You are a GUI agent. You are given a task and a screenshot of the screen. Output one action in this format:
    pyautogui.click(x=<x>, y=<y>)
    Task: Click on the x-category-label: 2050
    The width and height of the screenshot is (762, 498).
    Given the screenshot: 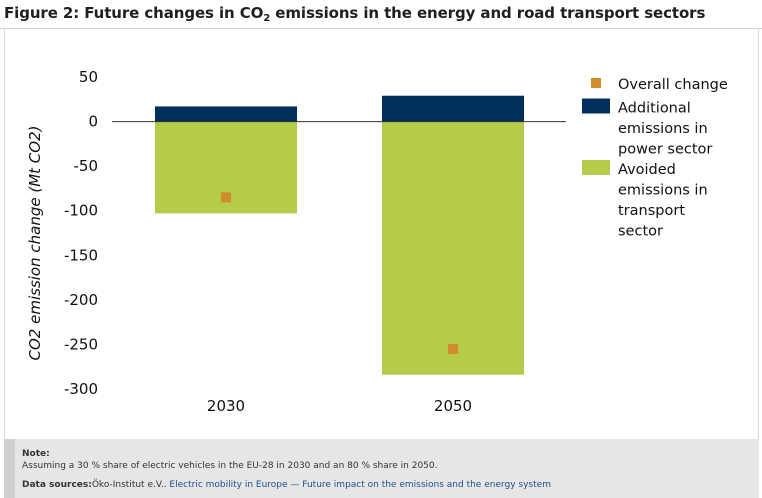 What is the action you would take?
    pyautogui.click(x=453, y=406)
    